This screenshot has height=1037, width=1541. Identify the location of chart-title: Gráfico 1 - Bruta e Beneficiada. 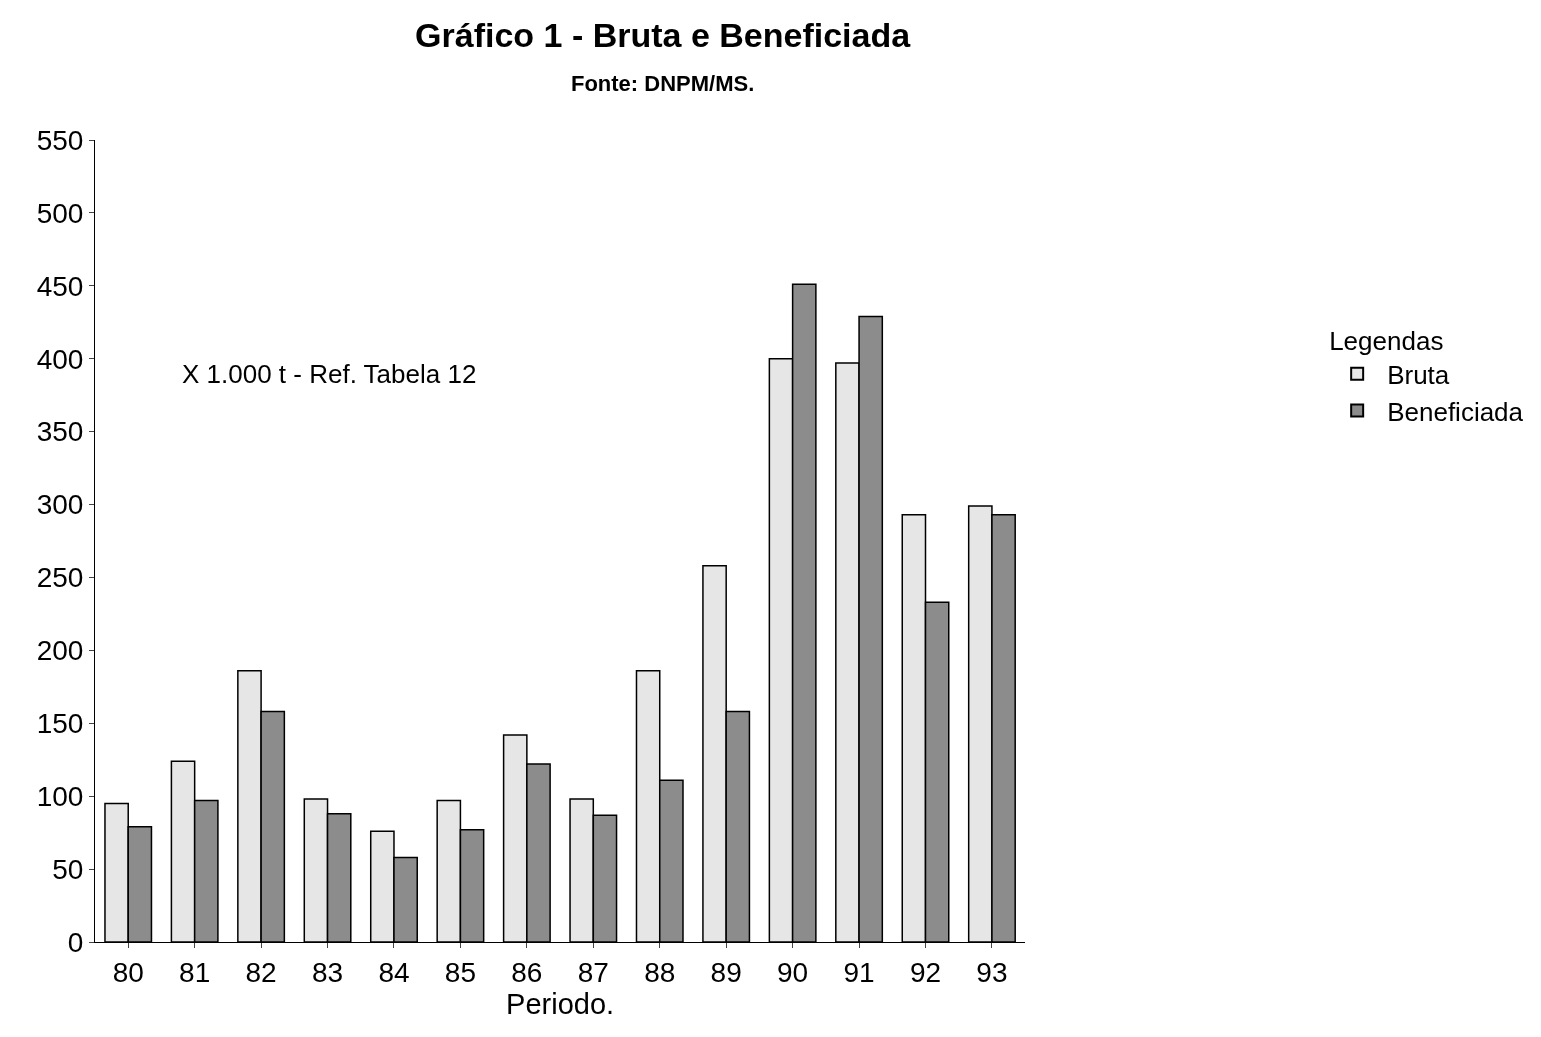
(663, 34).